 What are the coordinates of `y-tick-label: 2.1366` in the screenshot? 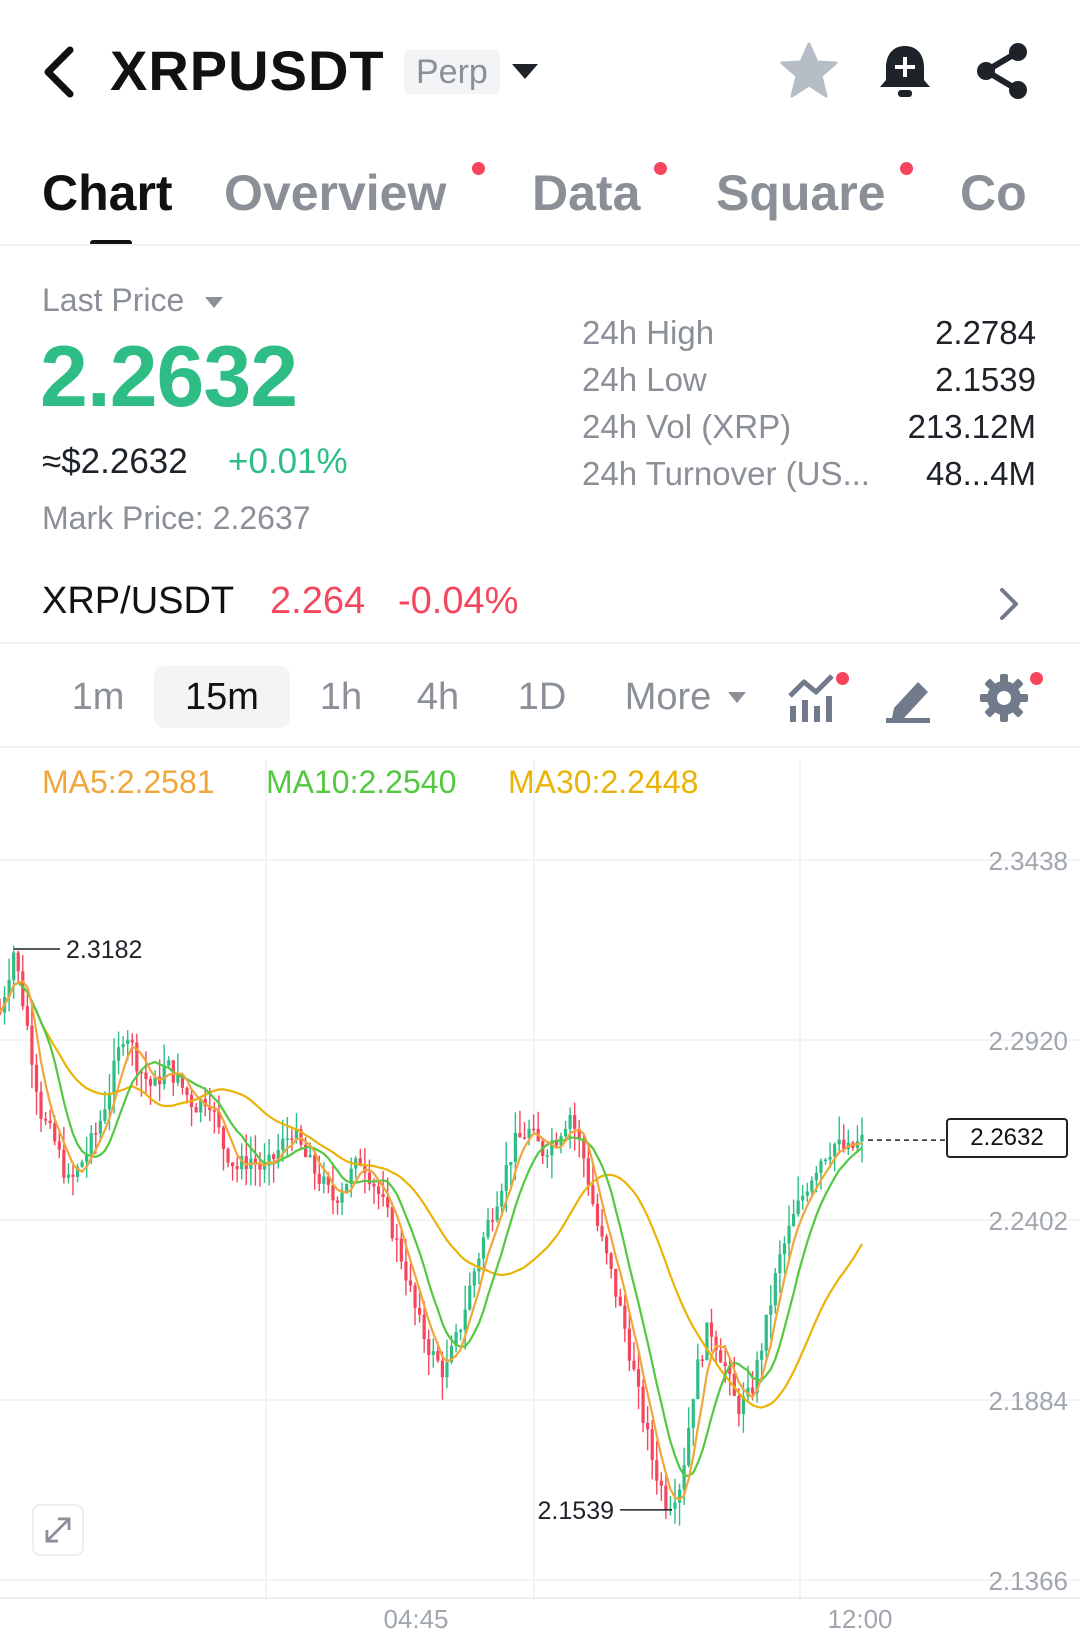 It's located at (1028, 1581).